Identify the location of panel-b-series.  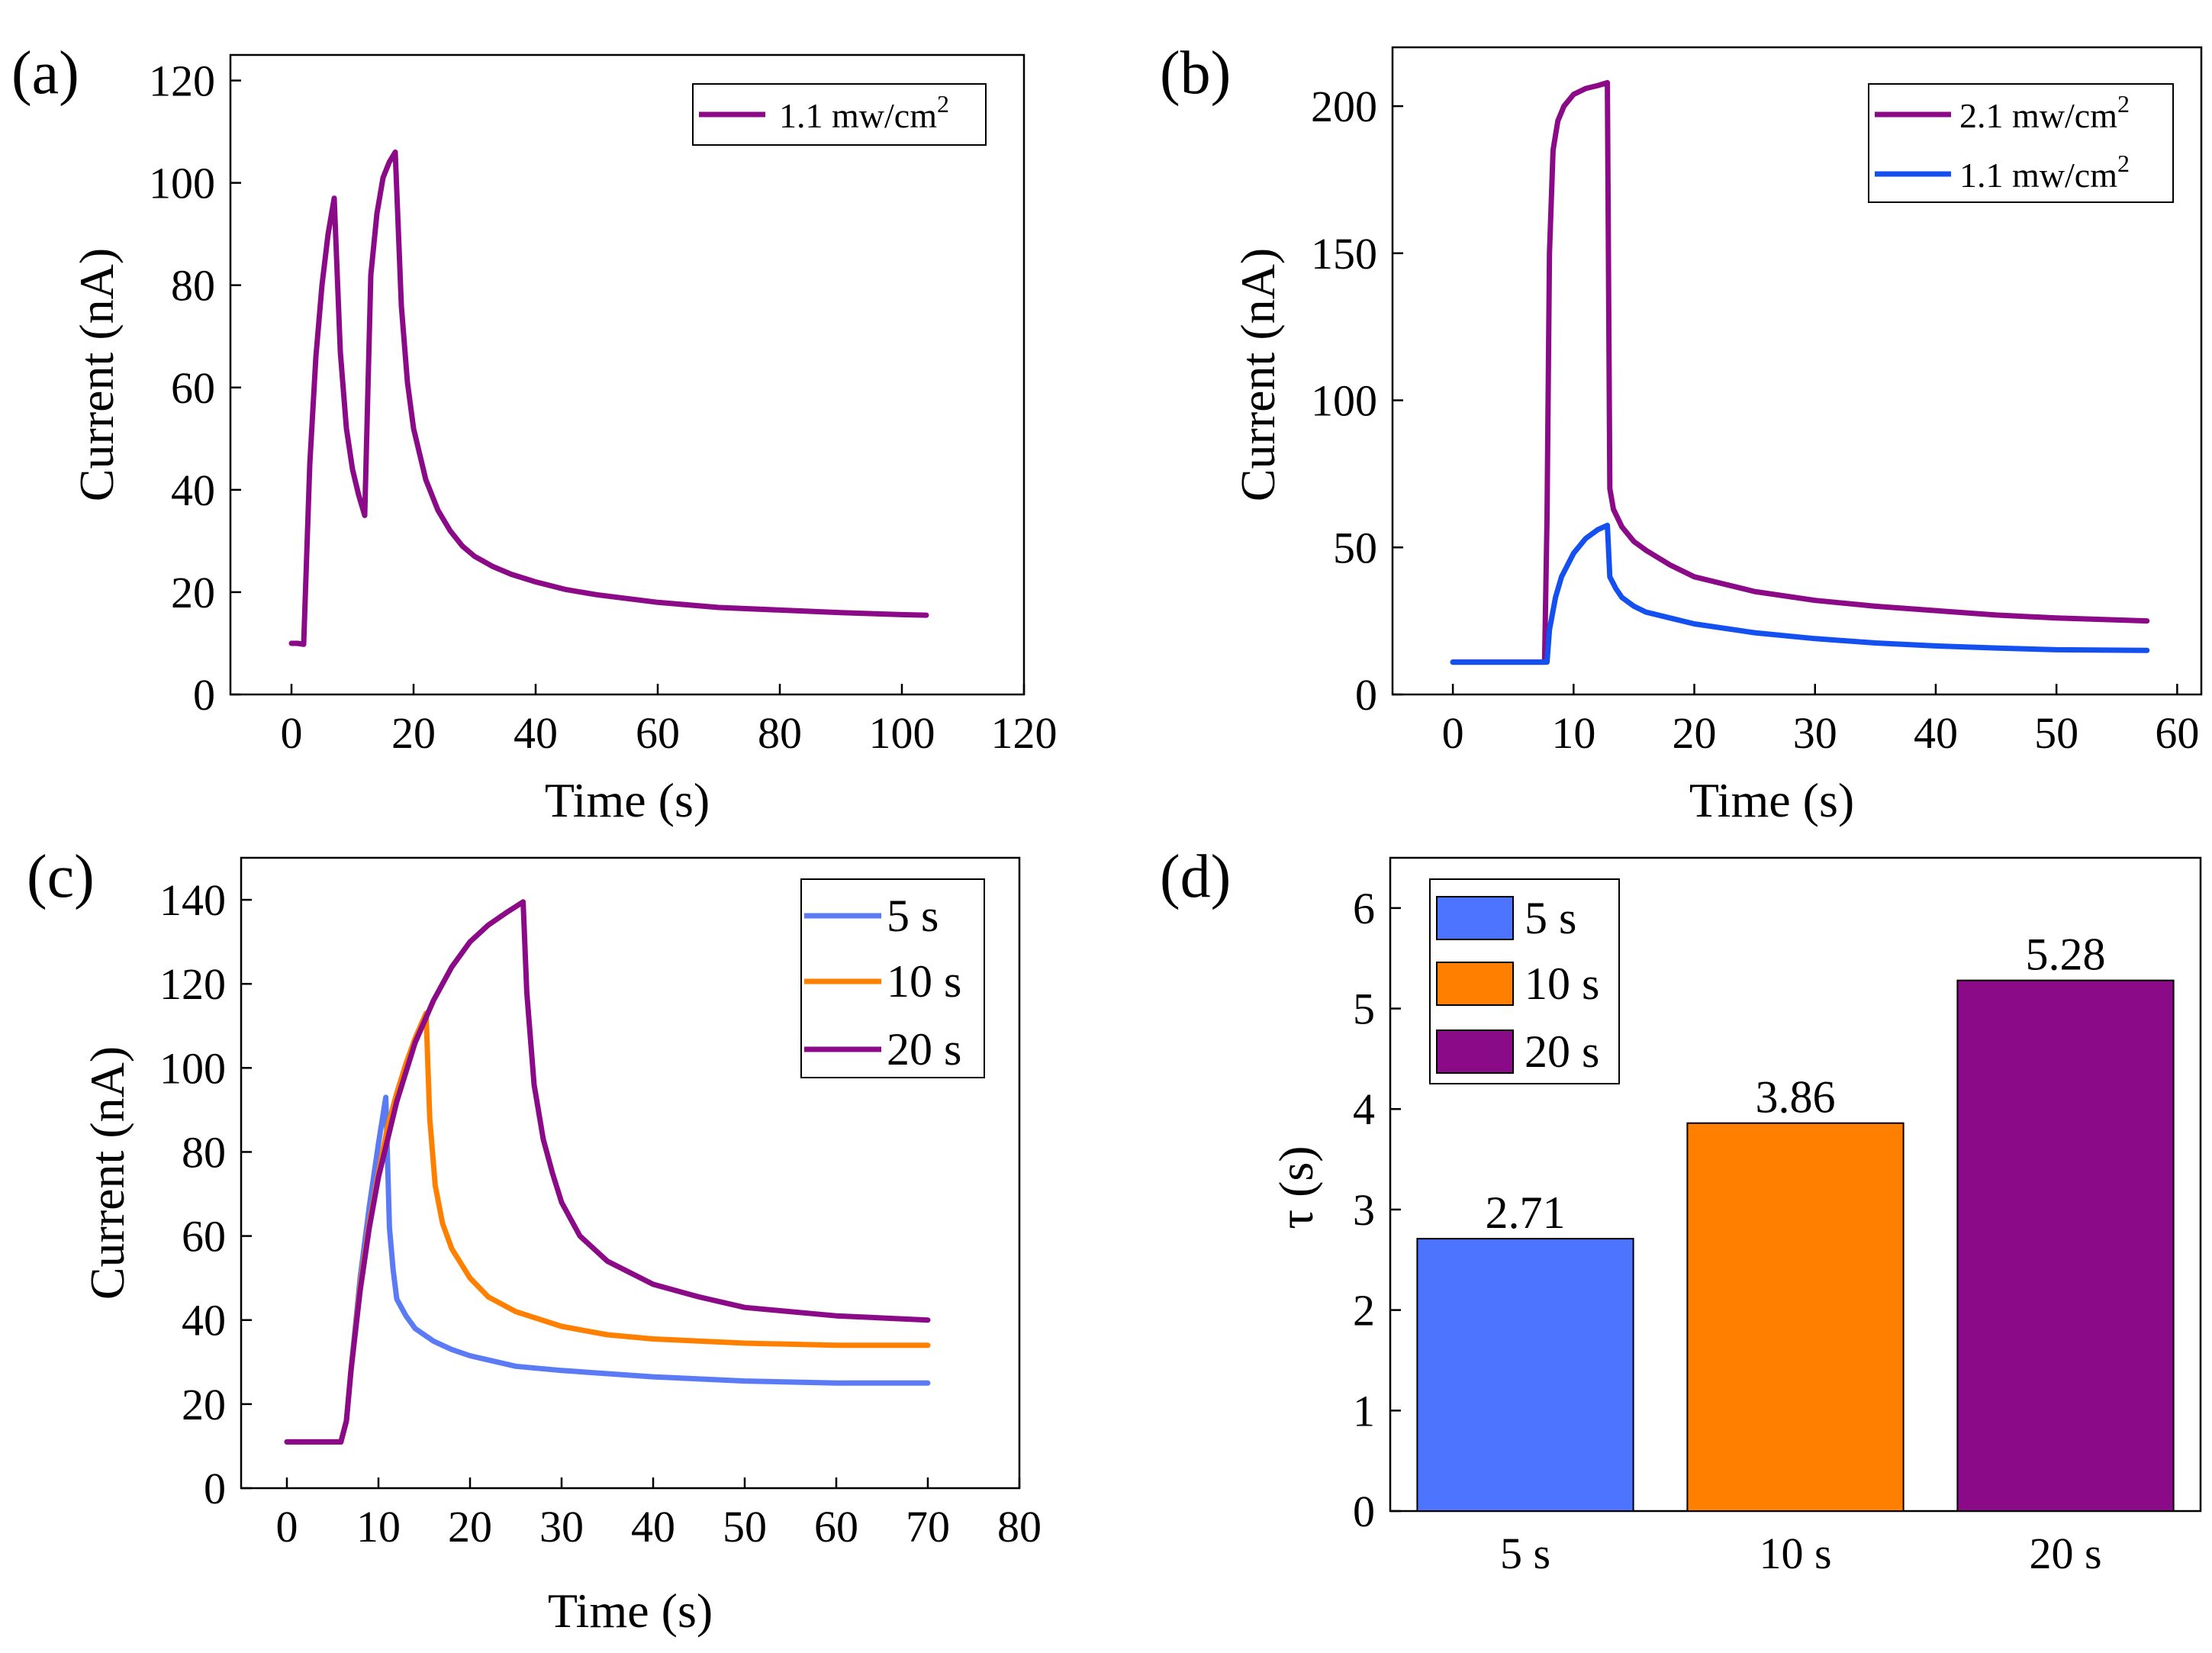
(1800, 372).